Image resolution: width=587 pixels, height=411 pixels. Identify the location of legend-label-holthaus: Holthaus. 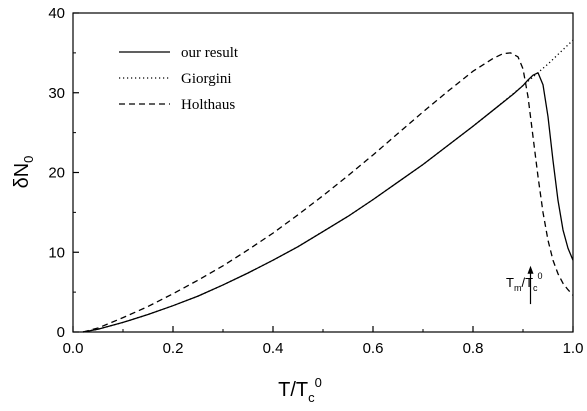
(208, 105).